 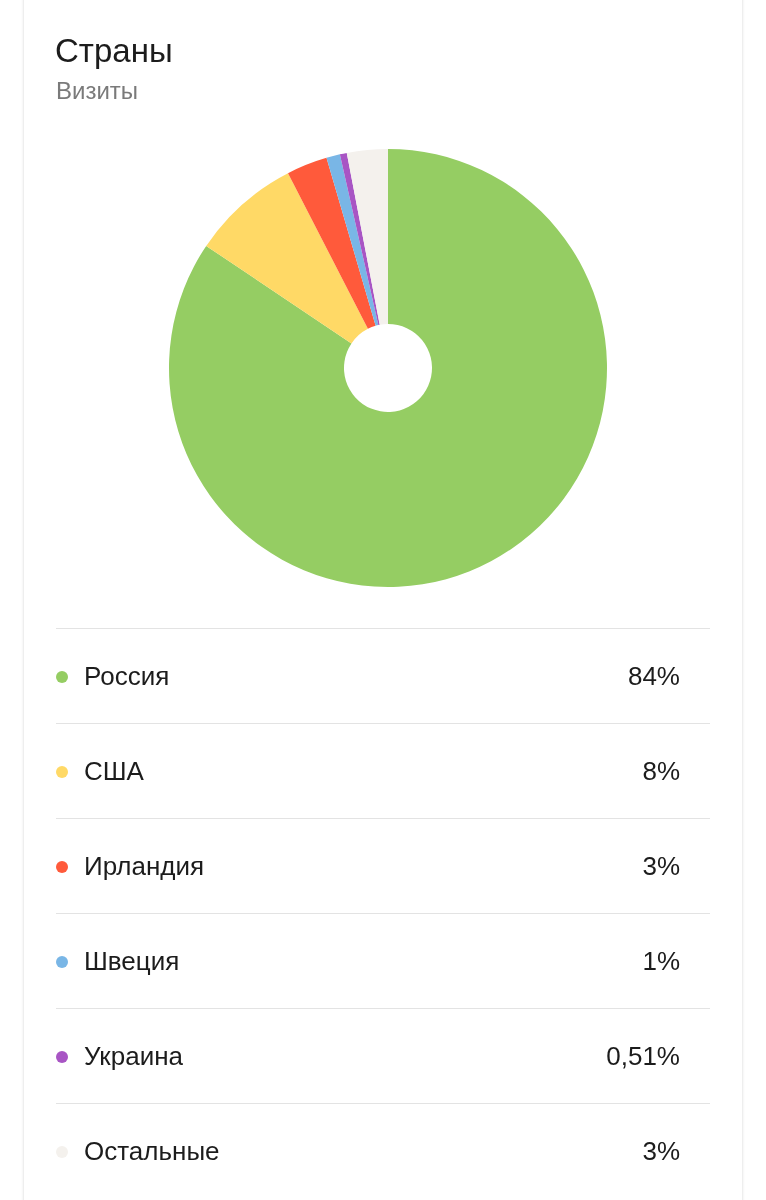 I want to click on legend-label: США, so click(x=114, y=771).